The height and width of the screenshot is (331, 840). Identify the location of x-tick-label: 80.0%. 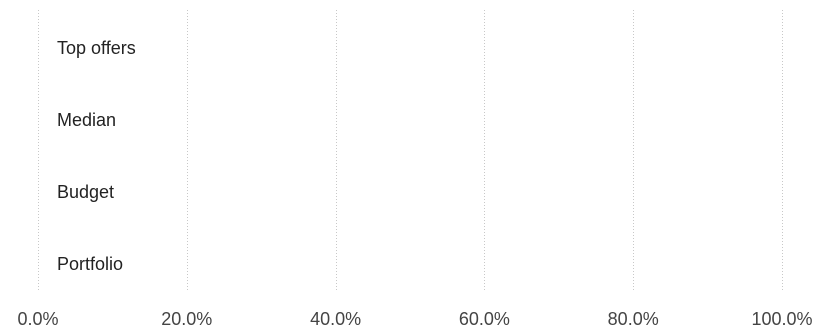
(633, 319).